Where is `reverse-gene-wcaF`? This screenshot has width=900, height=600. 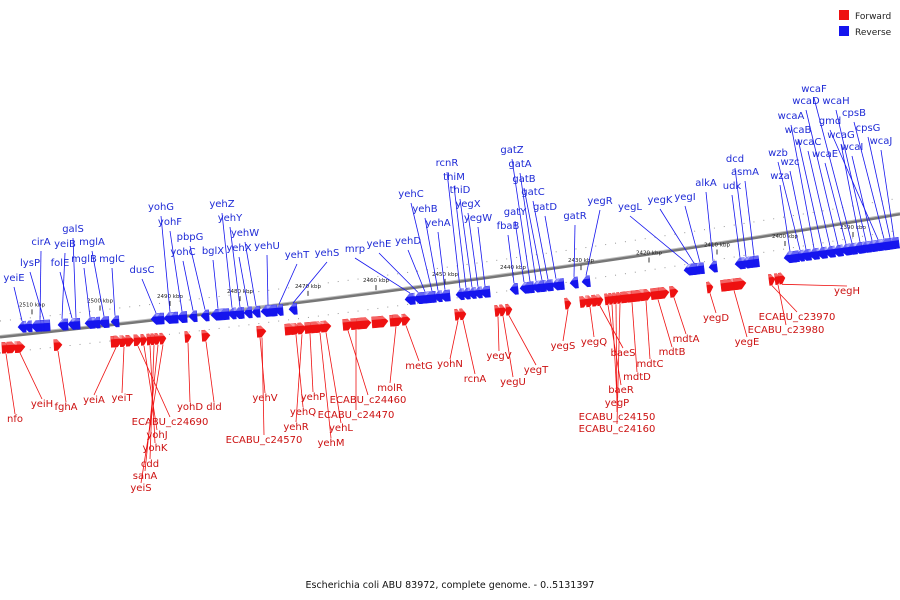 reverse-gene-wcaF is located at coordinates (852, 248).